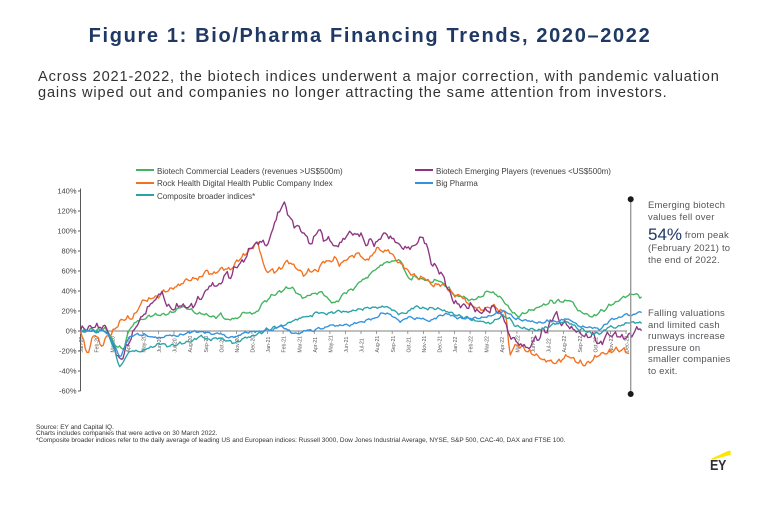  I want to click on svg-text: Aug-22, so click(565, 344).